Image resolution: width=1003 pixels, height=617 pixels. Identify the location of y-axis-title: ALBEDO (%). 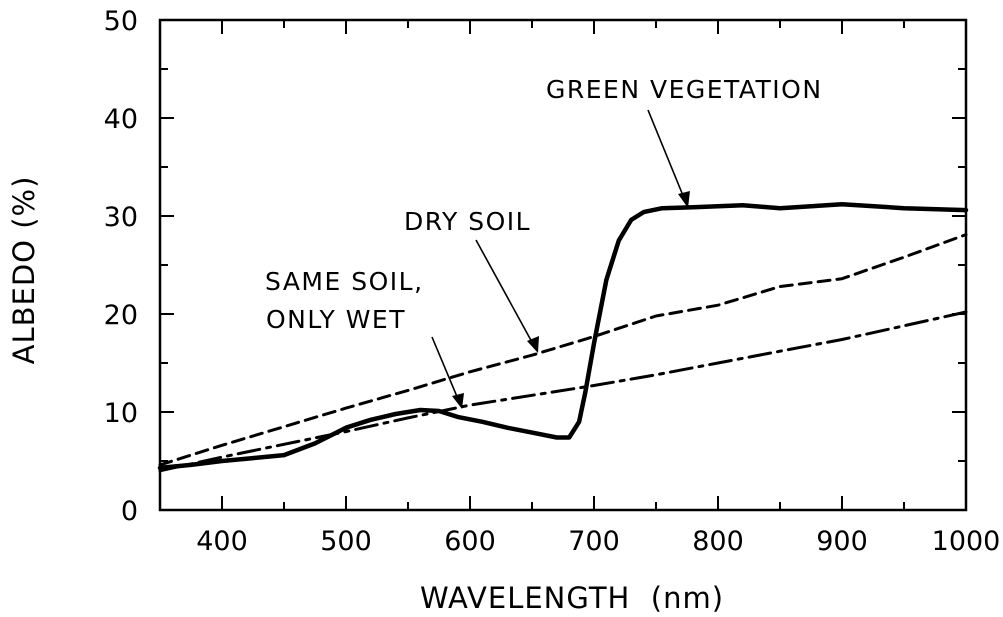
(24, 270).